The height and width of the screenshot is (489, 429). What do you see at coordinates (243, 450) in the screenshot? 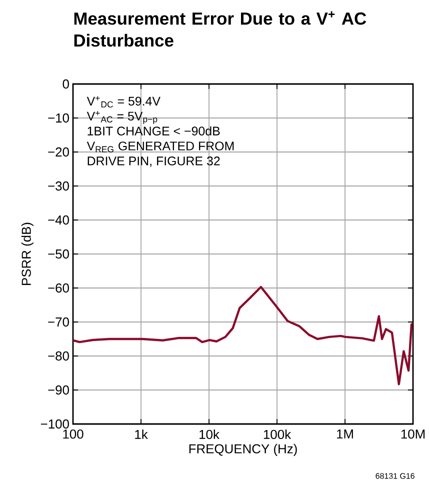
I see `x-axis-title: FREQUENCY (Hz)` at bounding box center [243, 450].